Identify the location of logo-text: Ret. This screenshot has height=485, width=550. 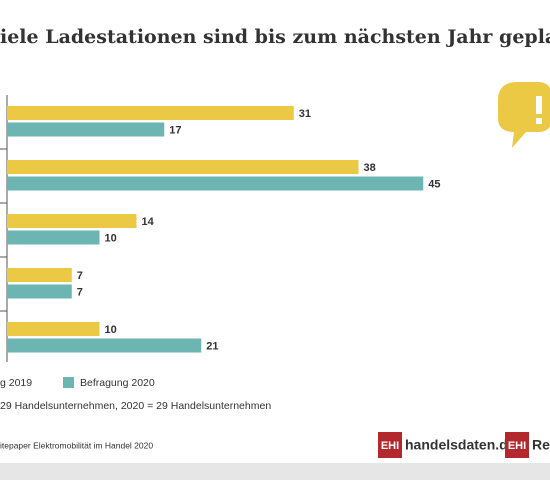
(541, 445).